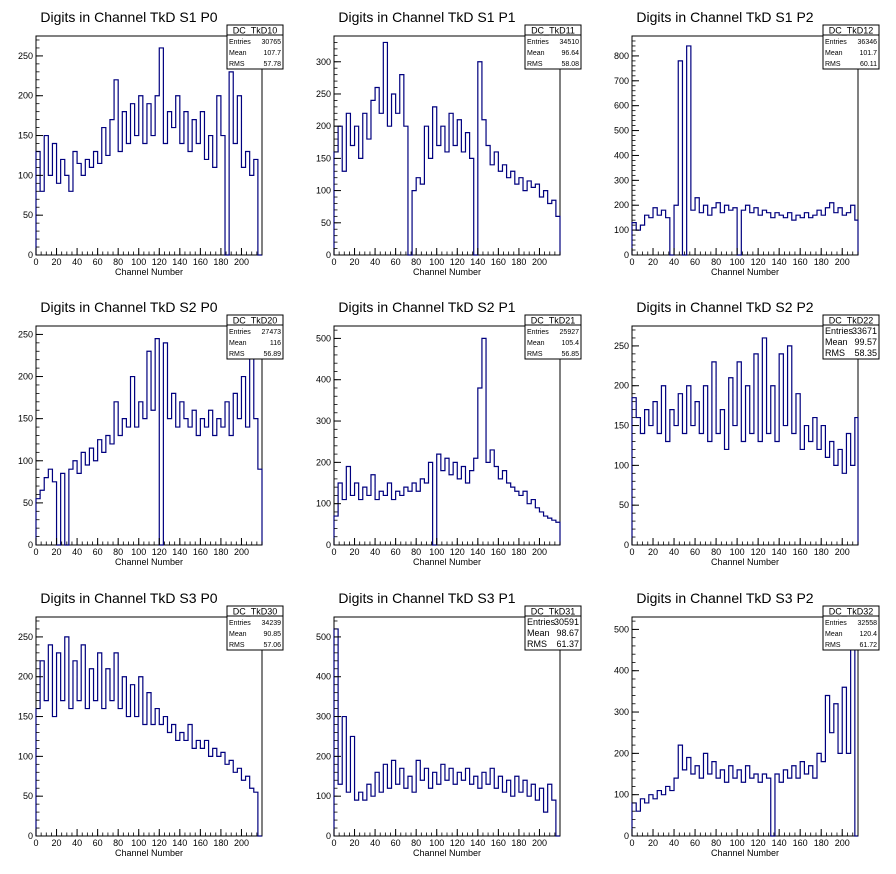  What do you see at coordinates (865, 353) in the screenshot?
I see `stats-value: 58.35` at bounding box center [865, 353].